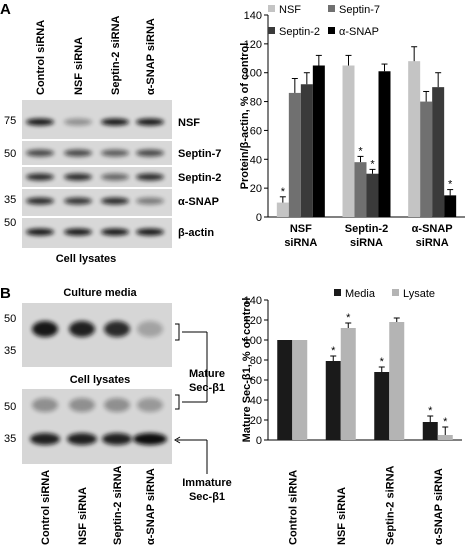 The width and height of the screenshot is (474, 547). I want to click on lane-label: Control siRNA, so click(41, 57).